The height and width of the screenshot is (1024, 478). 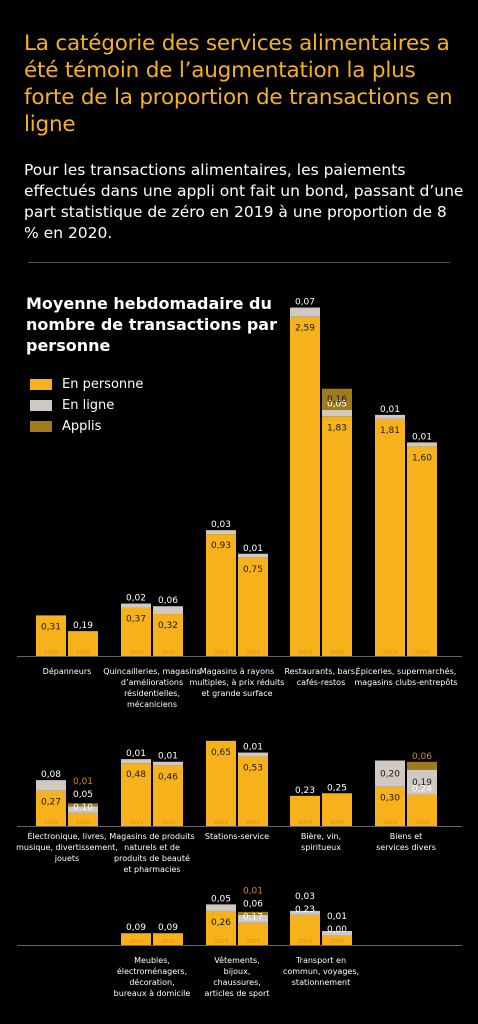 What do you see at coordinates (253, 769) in the screenshot?
I see `bar-value-in-person: 0,53` at bounding box center [253, 769].